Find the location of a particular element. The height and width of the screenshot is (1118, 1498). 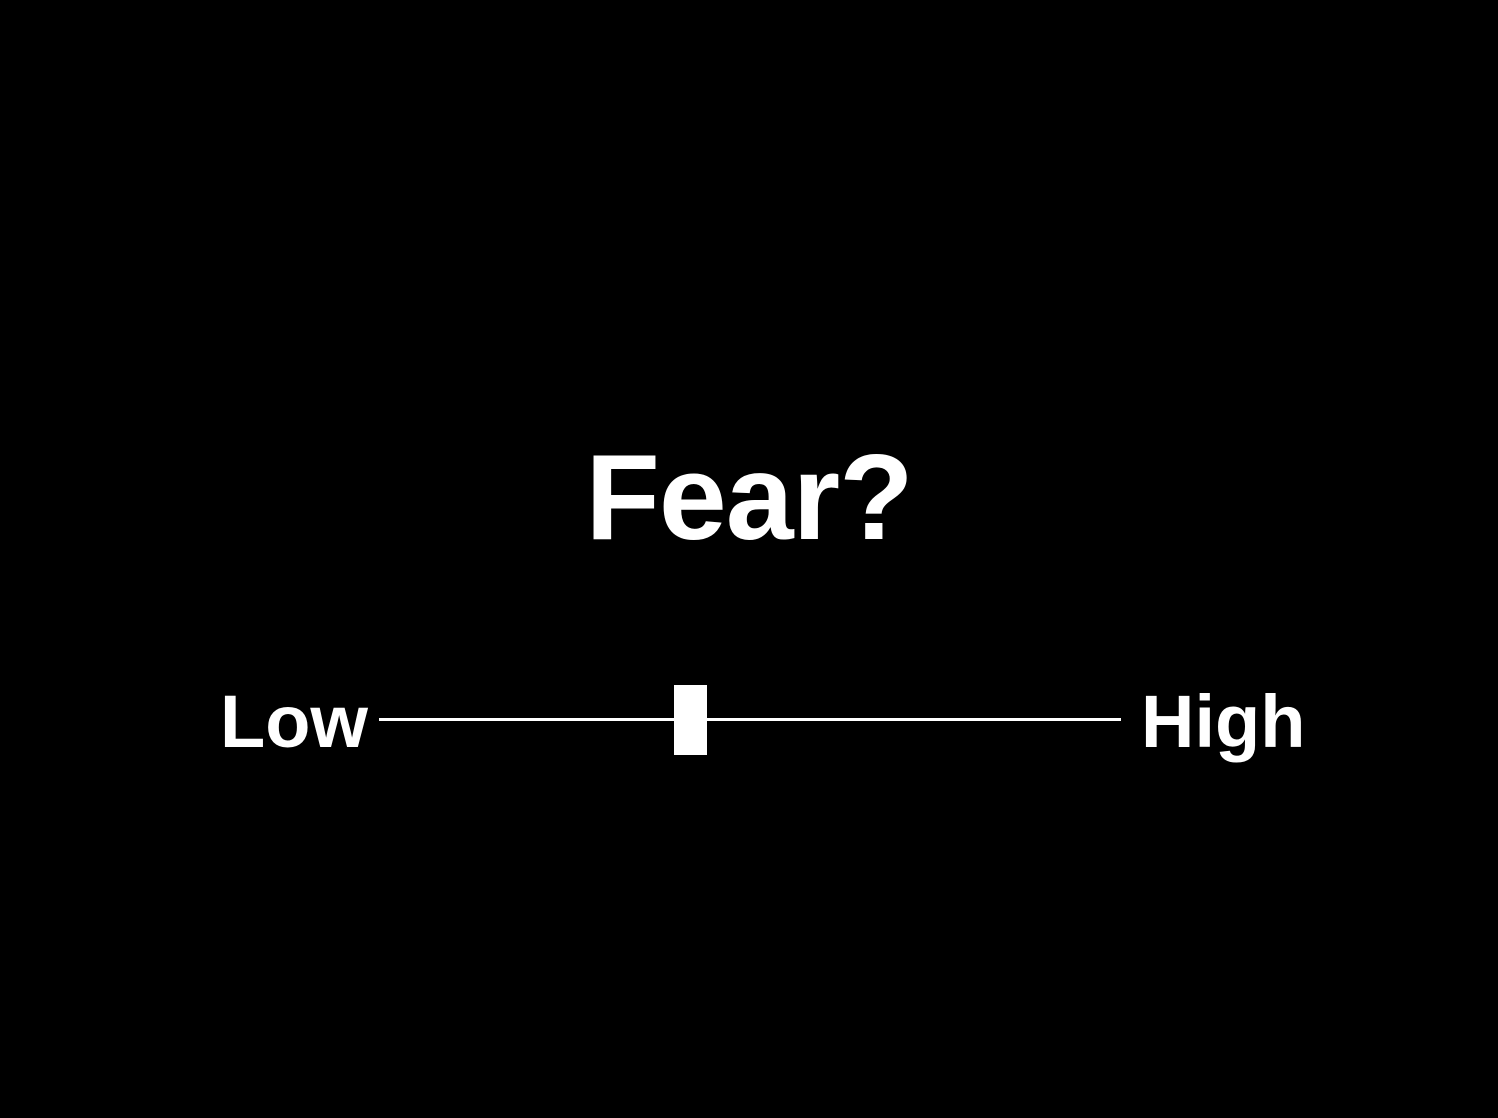

scale-high-label: High is located at coordinates (1223, 721).